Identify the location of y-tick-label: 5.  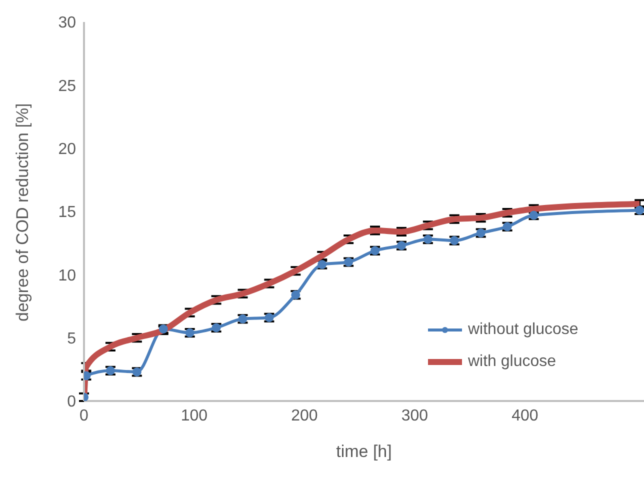
(71, 339).